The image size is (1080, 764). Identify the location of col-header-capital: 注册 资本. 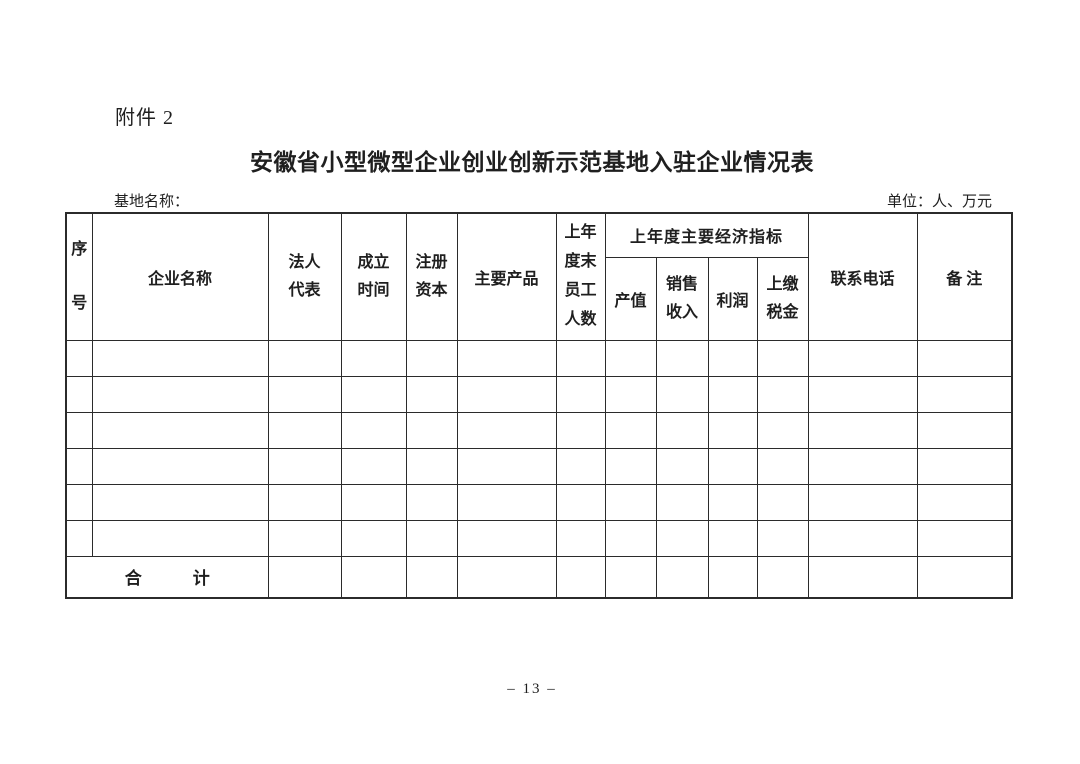
(431, 276).